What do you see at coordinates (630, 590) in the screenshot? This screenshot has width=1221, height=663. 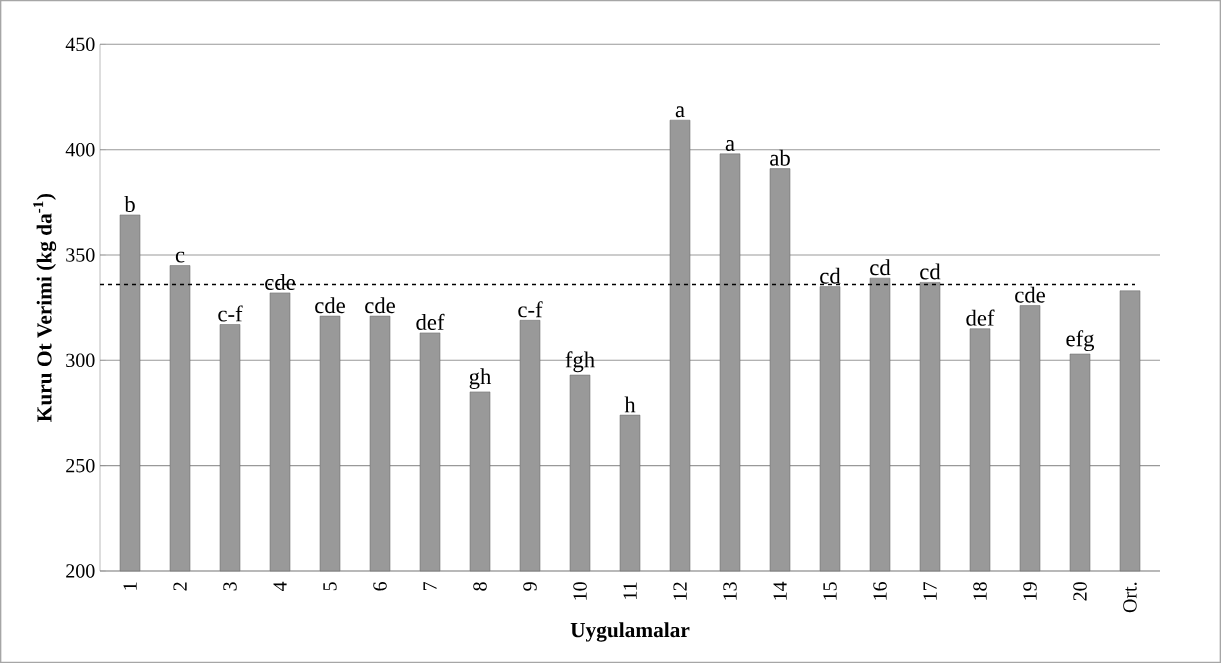 I see `x-tick-label: 11` at bounding box center [630, 590].